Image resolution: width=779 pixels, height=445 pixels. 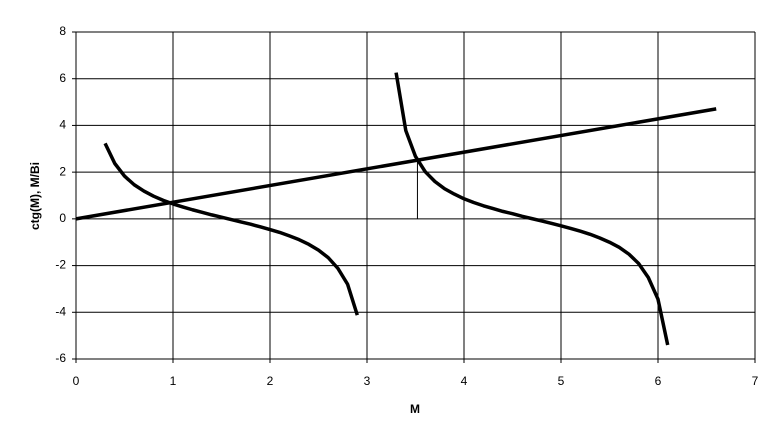 What do you see at coordinates (464, 381) in the screenshot?
I see `x-tick-label: 4` at bounding box center [464, 381].